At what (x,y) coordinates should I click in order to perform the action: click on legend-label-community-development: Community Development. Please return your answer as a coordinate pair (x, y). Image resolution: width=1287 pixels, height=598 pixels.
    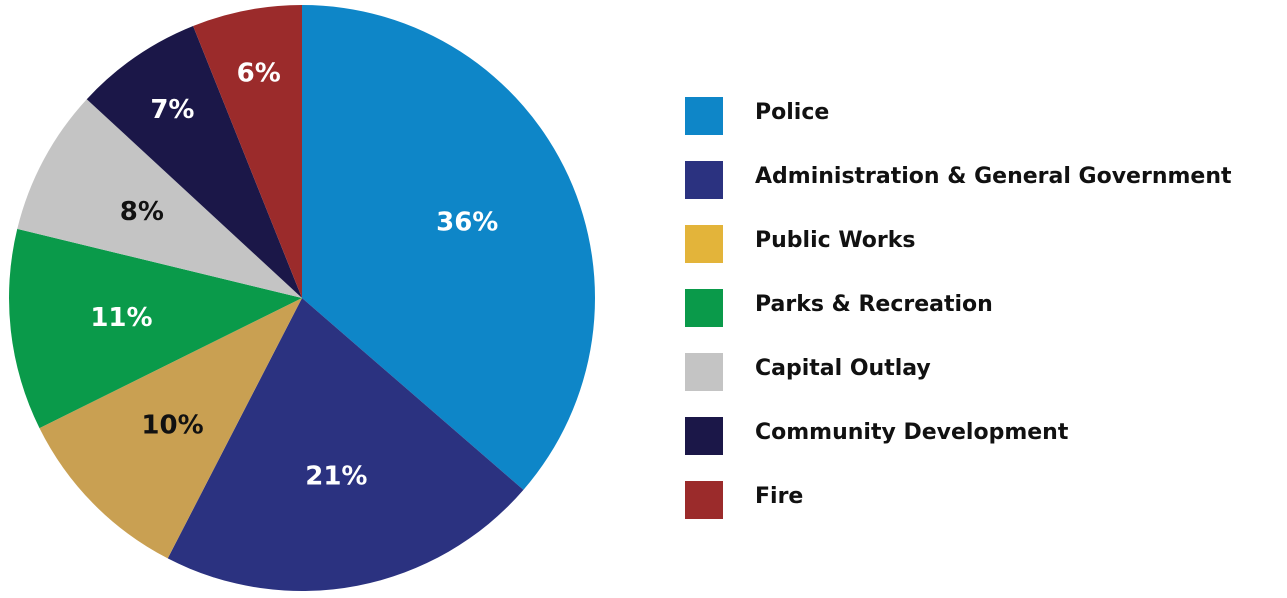
    Looking at the image, I should click on (912, 432).